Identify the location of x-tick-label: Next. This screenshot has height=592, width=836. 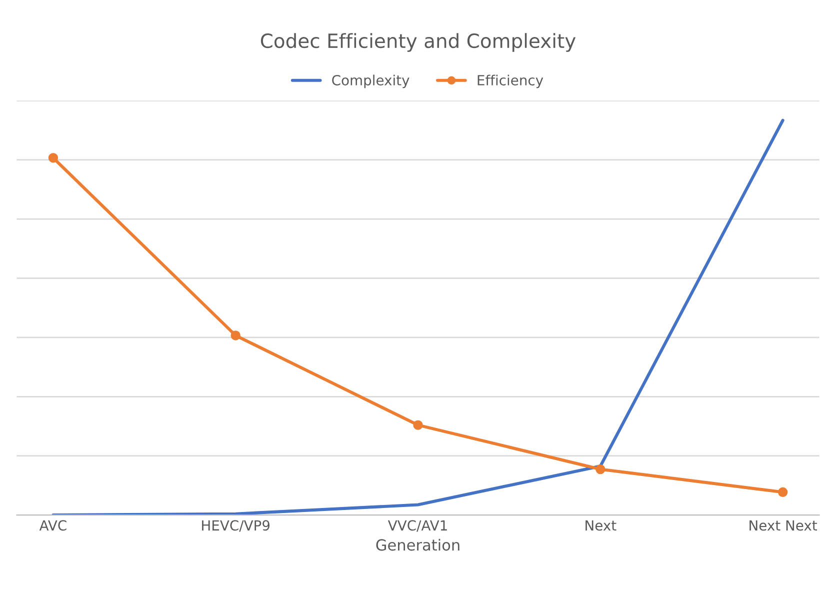
(601, 525).